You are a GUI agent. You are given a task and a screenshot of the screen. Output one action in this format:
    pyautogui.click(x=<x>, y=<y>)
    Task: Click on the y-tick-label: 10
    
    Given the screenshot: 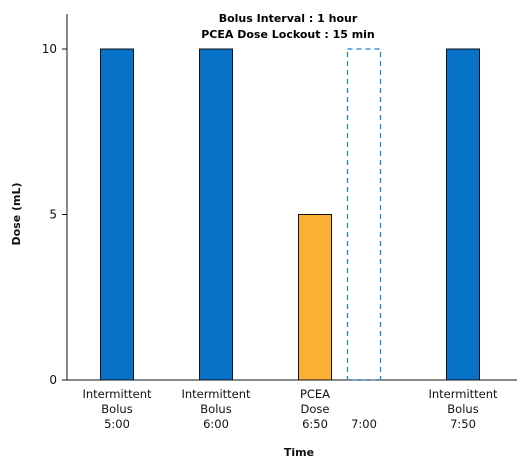 What is the action you would take?
    pyautogui.click(x=49, y=49)
    